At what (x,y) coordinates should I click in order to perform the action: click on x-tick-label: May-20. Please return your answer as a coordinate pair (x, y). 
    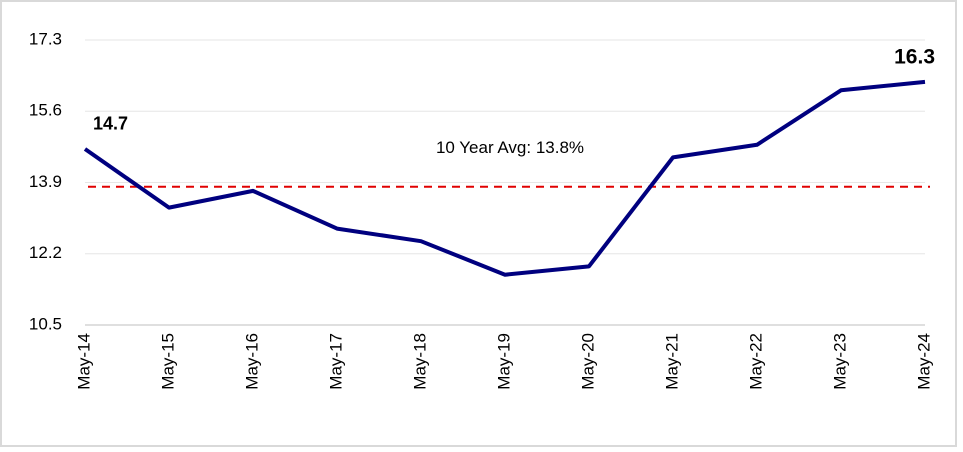
    Looking at the image, I should click on (587, 361).